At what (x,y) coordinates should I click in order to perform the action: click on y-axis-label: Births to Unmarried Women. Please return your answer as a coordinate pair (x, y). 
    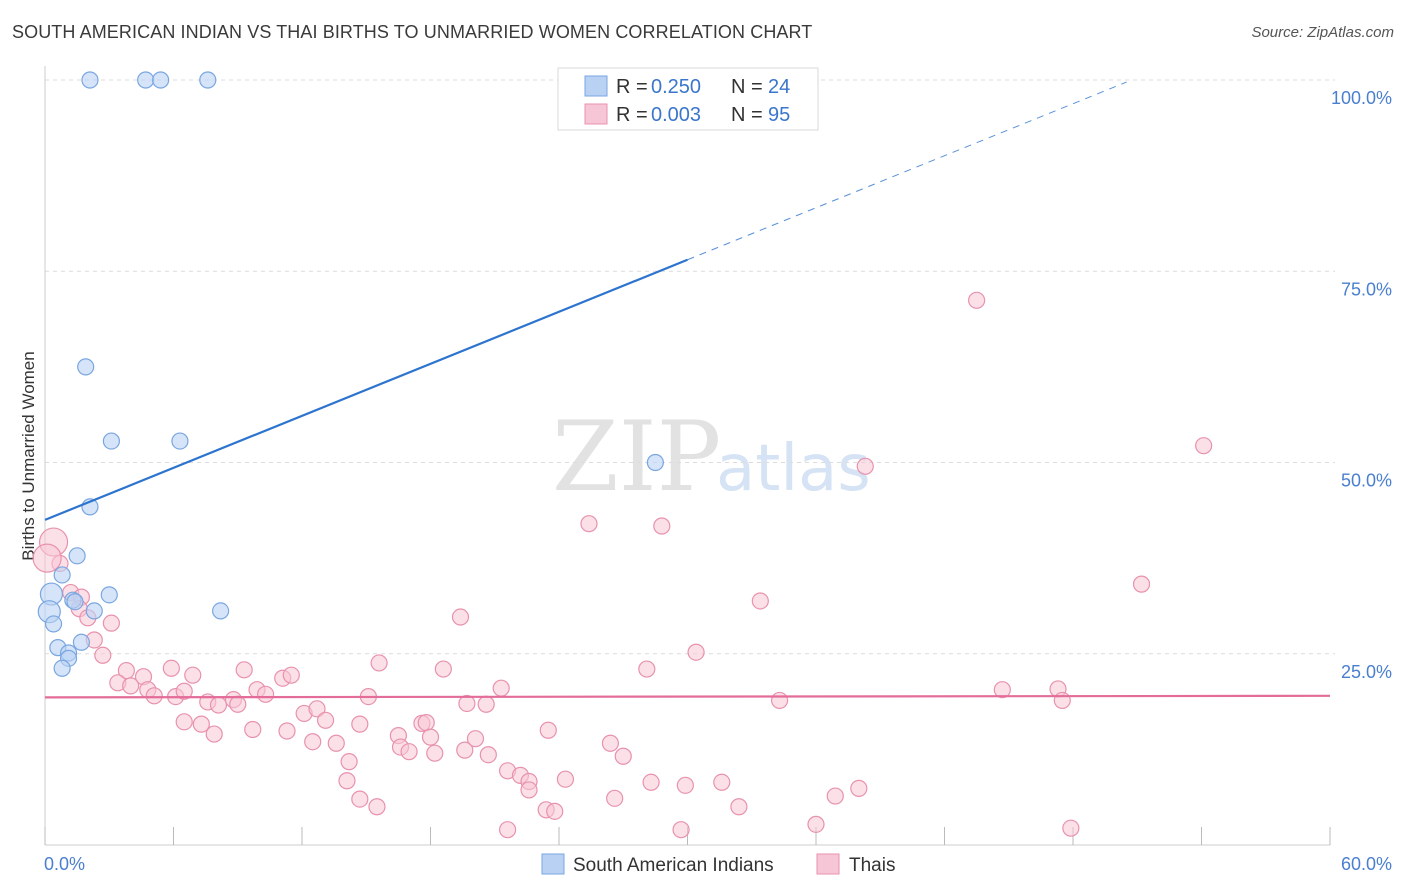
    Looking at the image, I should click on (28, 455).